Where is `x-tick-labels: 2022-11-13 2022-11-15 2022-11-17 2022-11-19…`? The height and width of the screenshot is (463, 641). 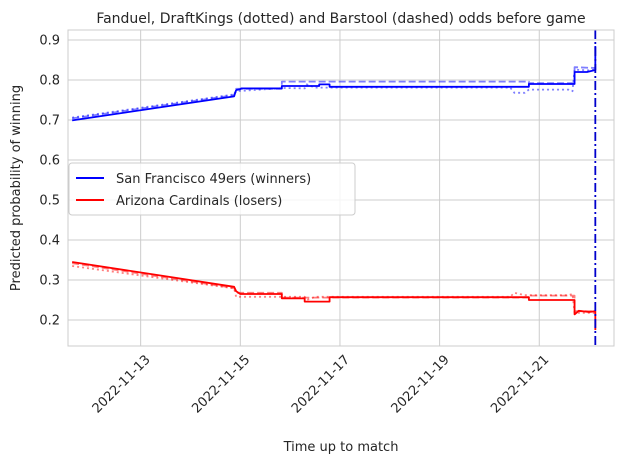 x-tick-labels: 2022-11-13 2022-11-15 2022-11-17 2022-11-19… is located at coordinates (321, 384).